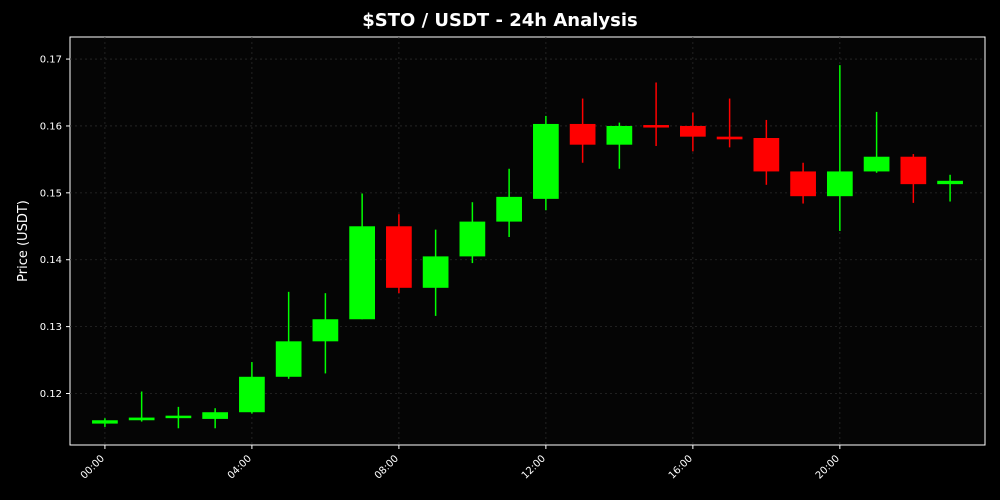  Describe the element at coordinates (23, 241) in the screenshot. I see `y-axis-label: Price (USDT)` at that location.